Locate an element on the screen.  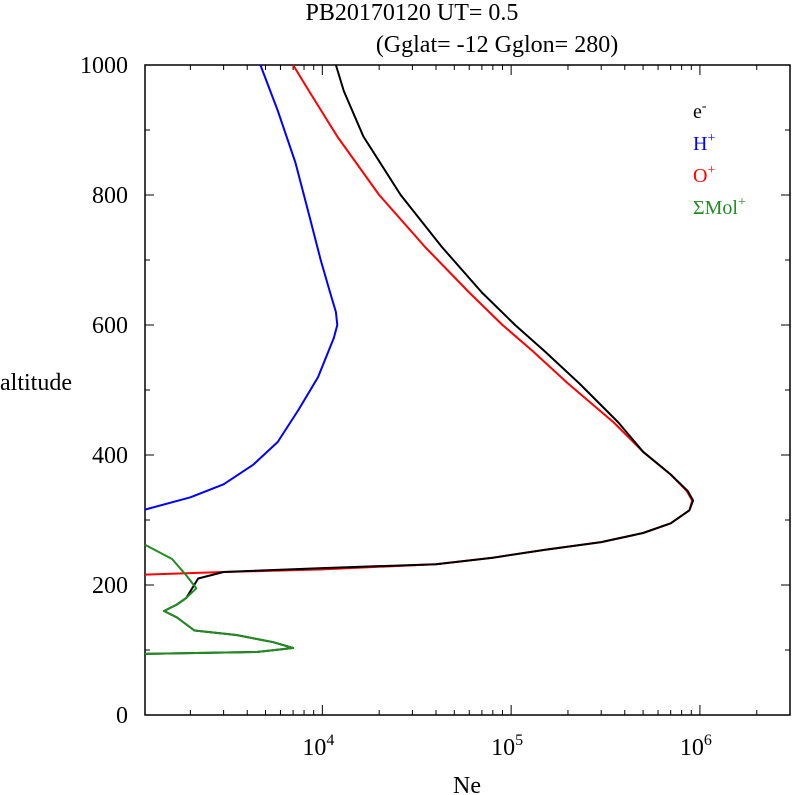
series-line-mol is located at coordinates (219, 599).